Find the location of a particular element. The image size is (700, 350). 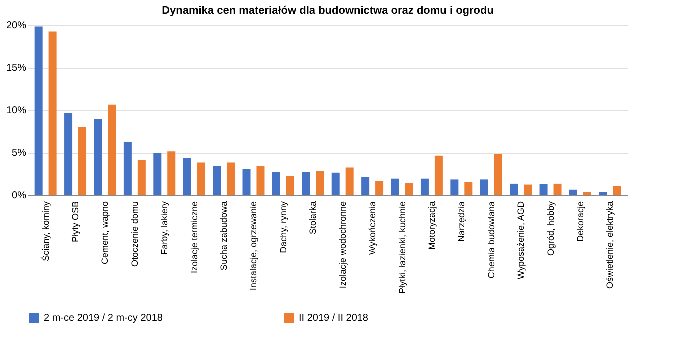

x-tick-label: Płyty OSB is located at coordinates (75, 222).